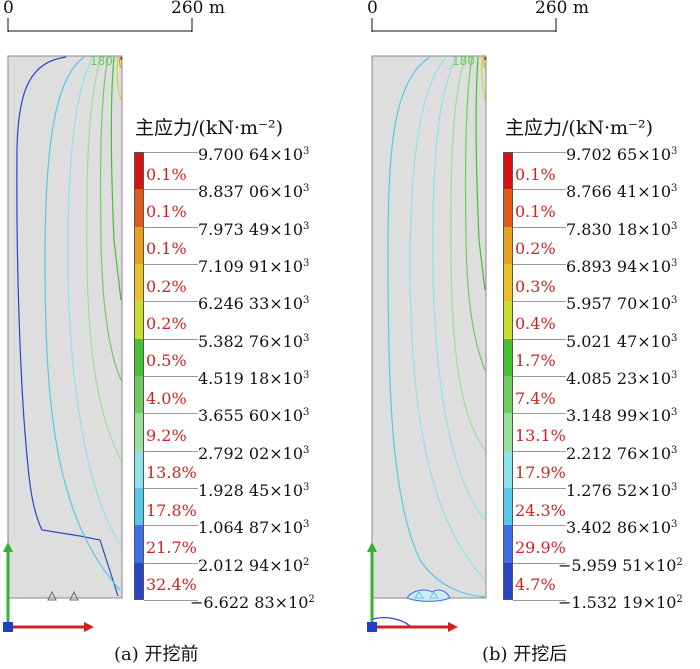 The image size is (700, 669). I want to click on legend-value-label: 3.148 99×103, so click(622, 416).